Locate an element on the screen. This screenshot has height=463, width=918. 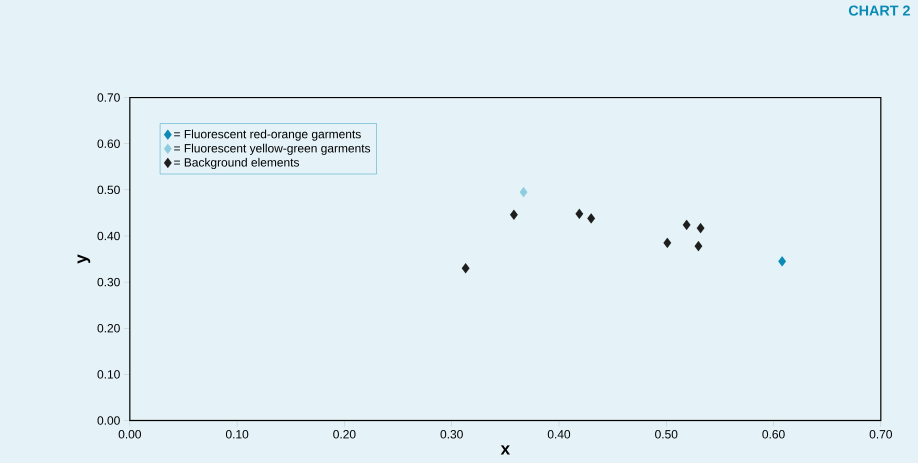
legend-label: = Fluorescent yellow-green garments is located at coordinates (272, 149).